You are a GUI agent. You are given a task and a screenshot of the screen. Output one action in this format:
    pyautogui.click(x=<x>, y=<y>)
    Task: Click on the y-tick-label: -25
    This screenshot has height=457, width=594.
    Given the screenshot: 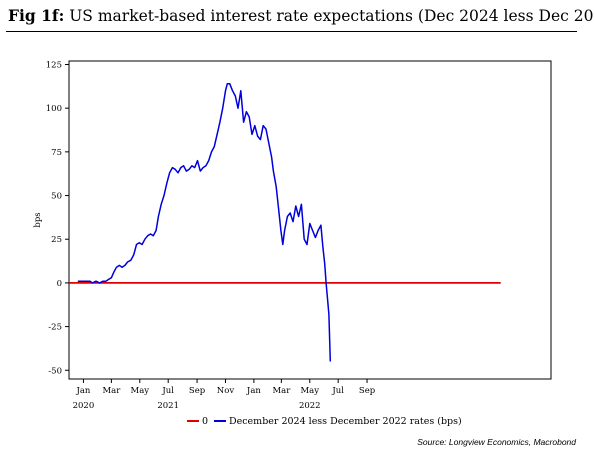 What is the action you would take?
    pyautogui.click(x=55, y=328)
    